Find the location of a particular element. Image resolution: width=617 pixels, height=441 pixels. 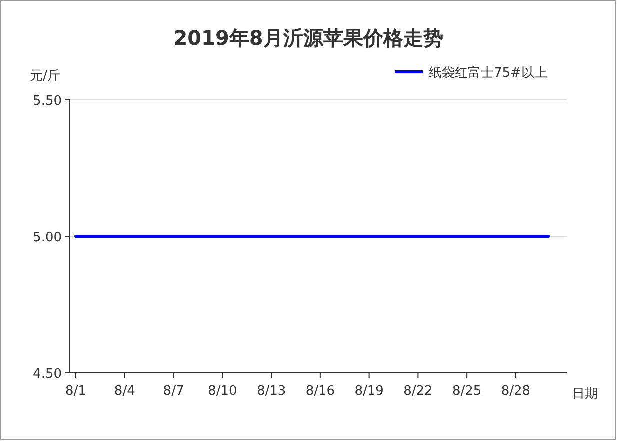

x-axis-title: 日期 is located at coordinates (585, 394).